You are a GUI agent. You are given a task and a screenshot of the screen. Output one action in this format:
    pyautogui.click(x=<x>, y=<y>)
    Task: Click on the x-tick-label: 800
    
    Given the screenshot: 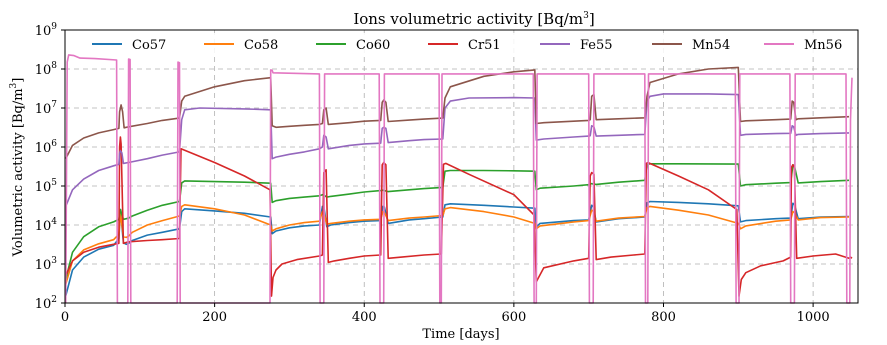 What is the action you would take?
    pyautogui.click(x=663, y=317)
    